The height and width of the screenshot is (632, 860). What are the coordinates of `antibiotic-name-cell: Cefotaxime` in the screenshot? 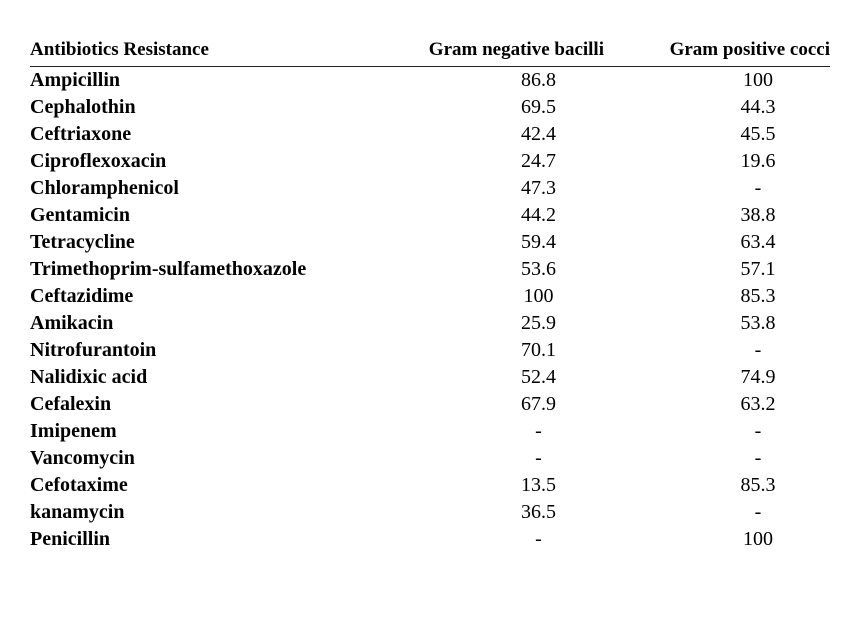 It's located at (79, 485).